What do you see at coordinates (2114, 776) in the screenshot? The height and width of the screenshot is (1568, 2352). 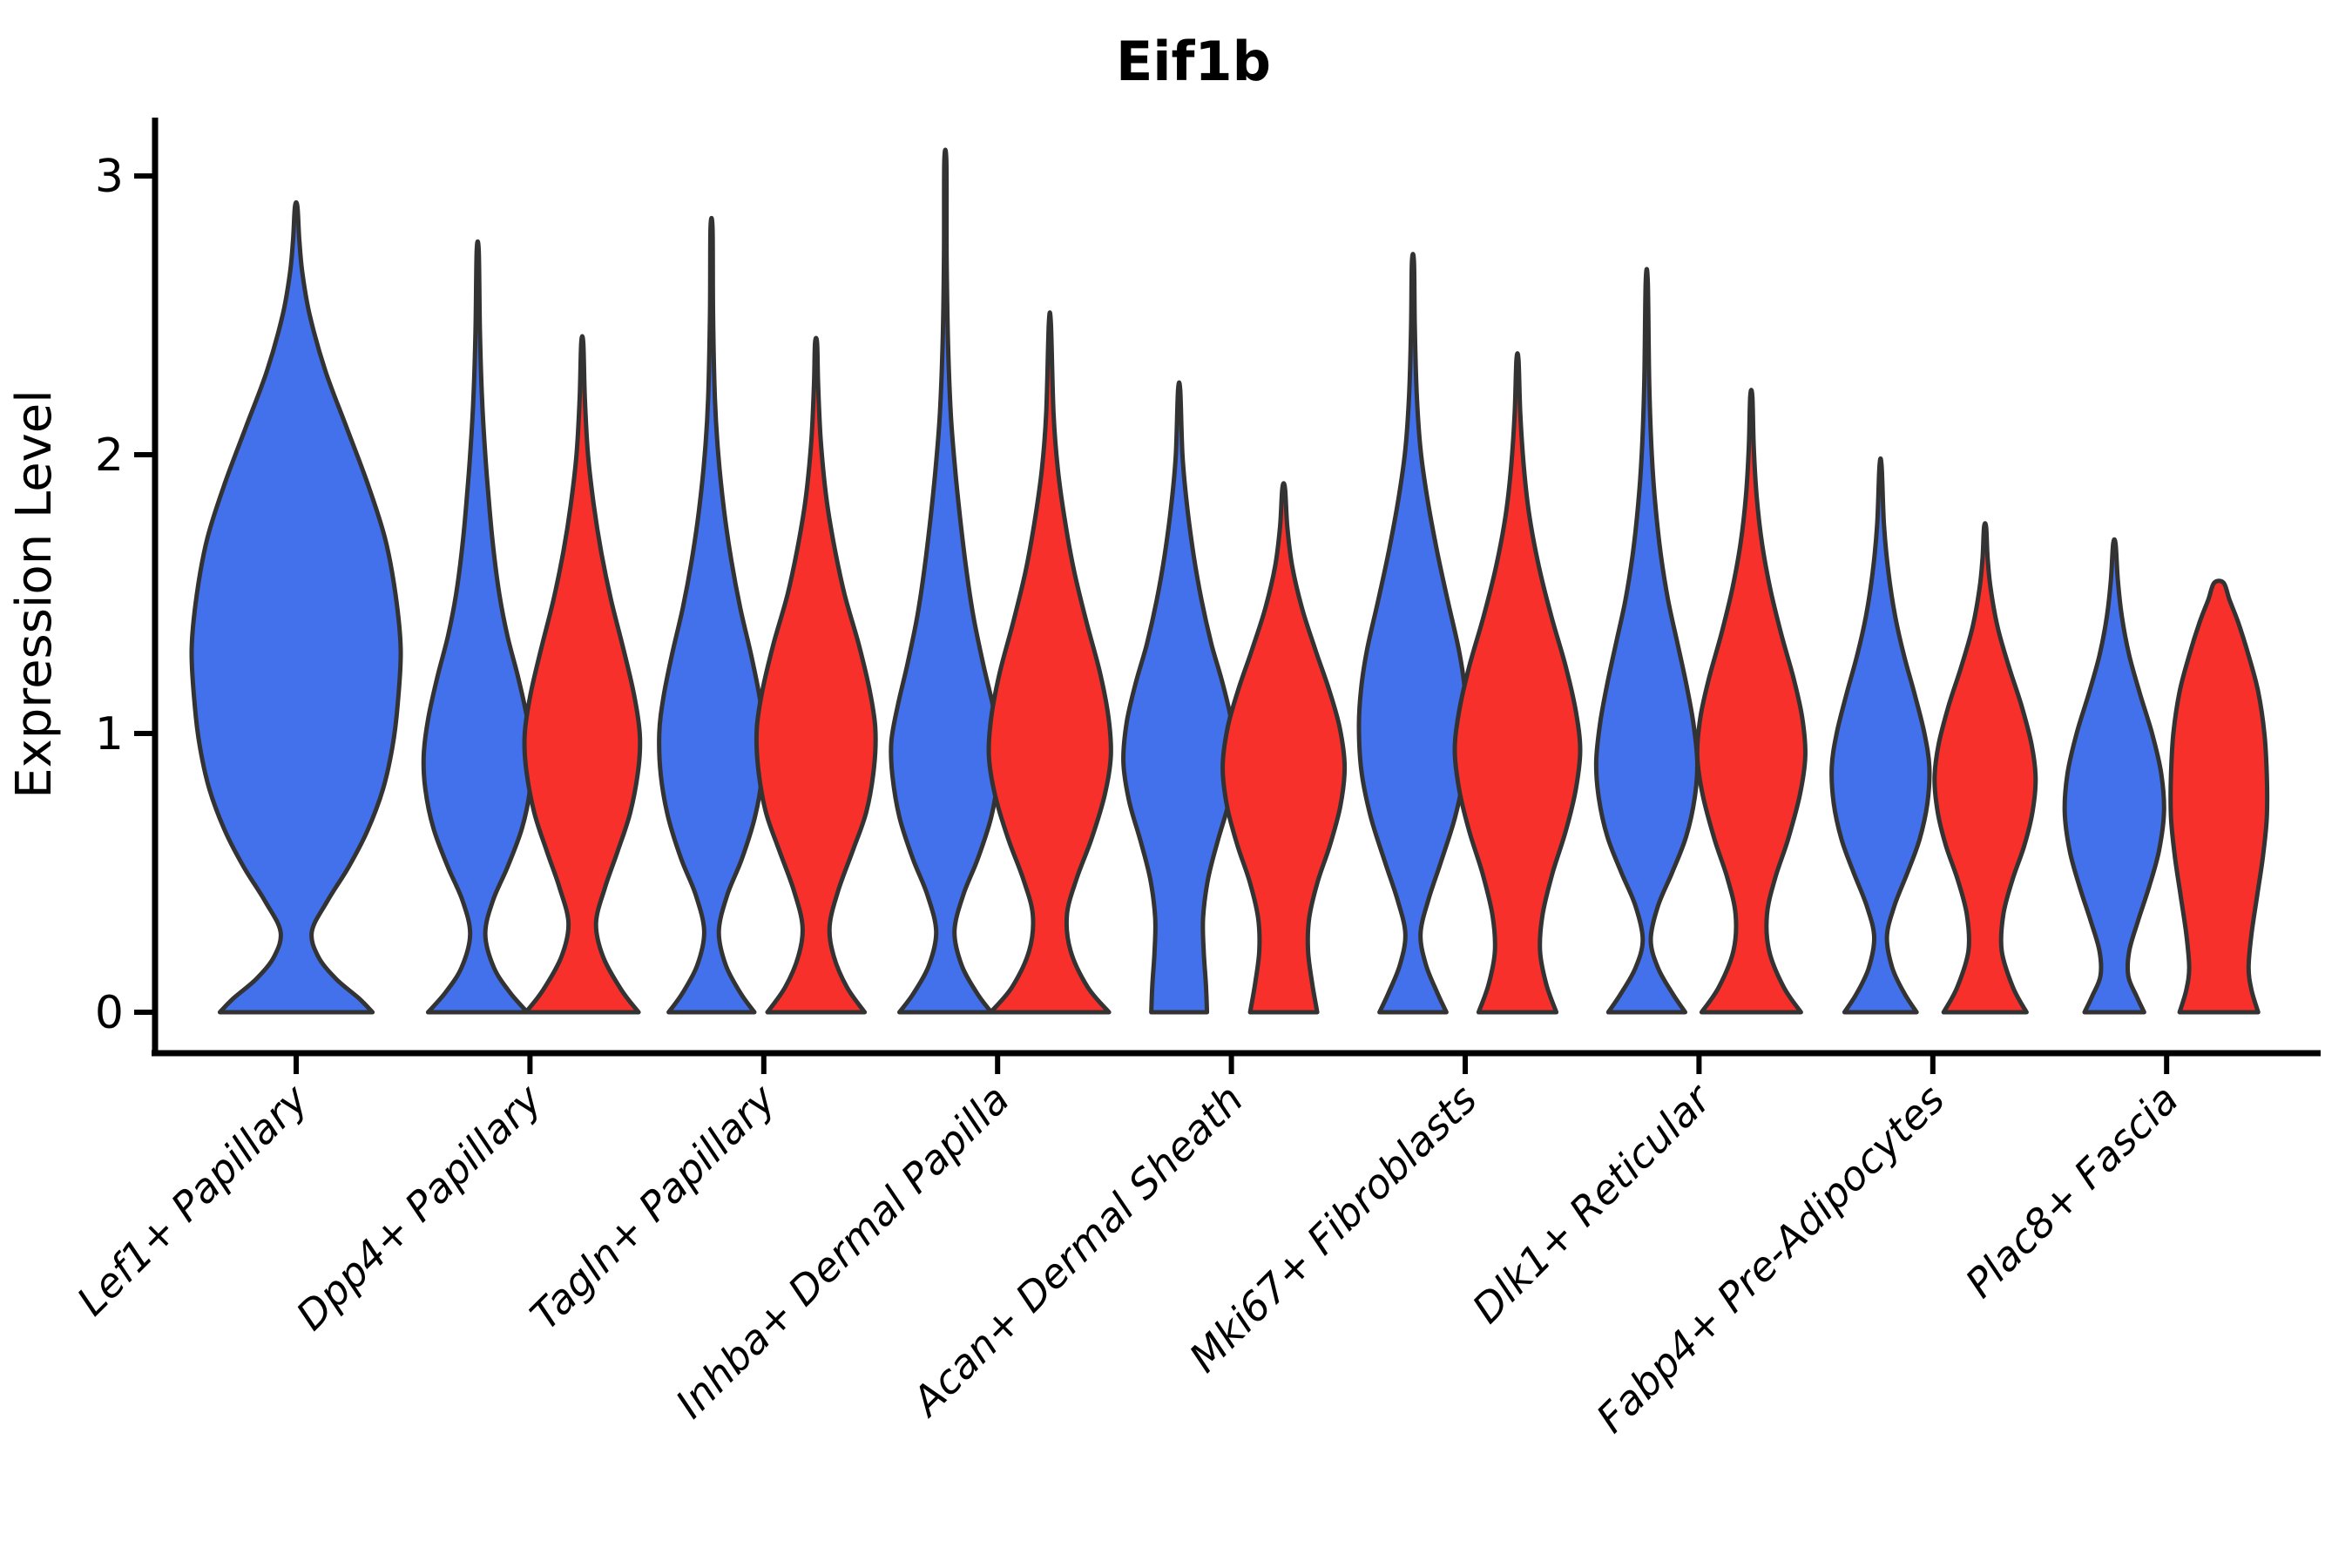 I see `violin-plac8-fascia-blue` at bounding box center [2114, 776].